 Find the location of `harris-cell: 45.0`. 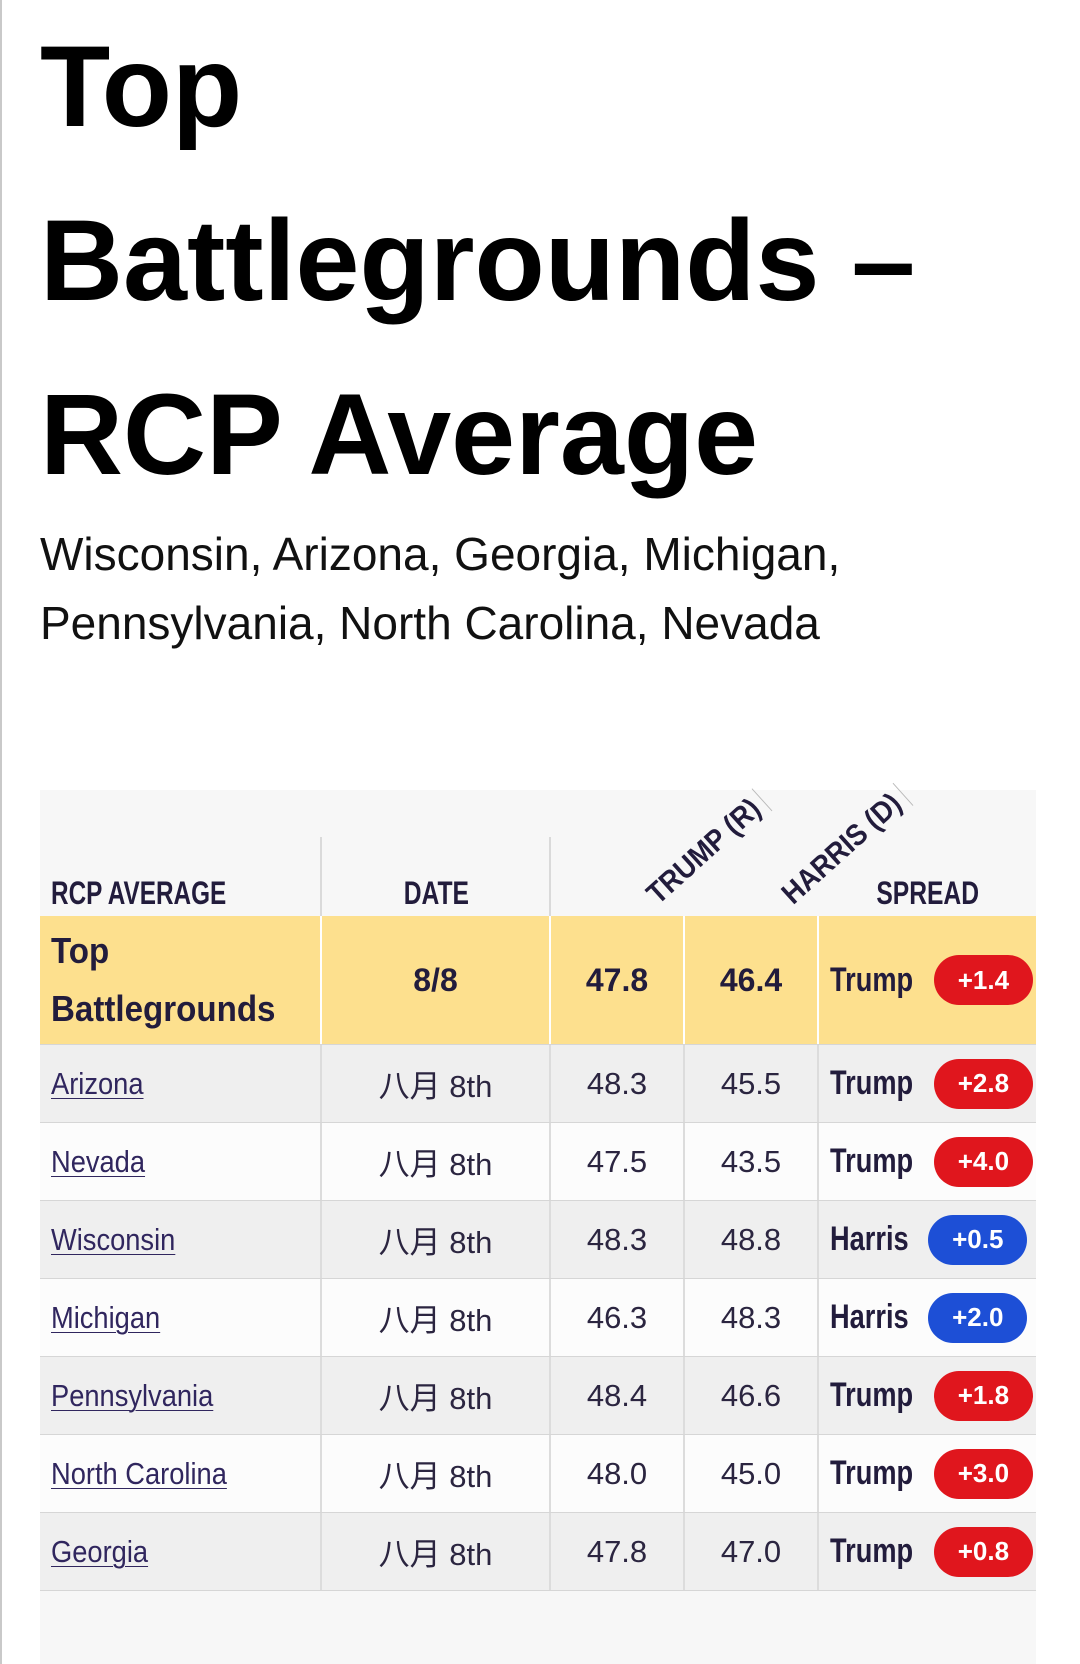

harris-cell: 45.0 is located at coordinates (752, 1473).